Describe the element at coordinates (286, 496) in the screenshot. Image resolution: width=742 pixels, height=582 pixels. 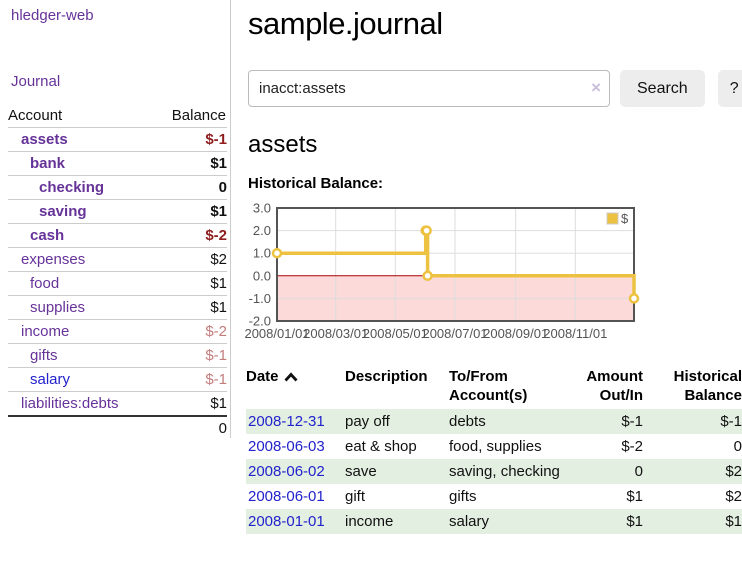
I see `transaction-date-link: 2008-06-01` at that location.